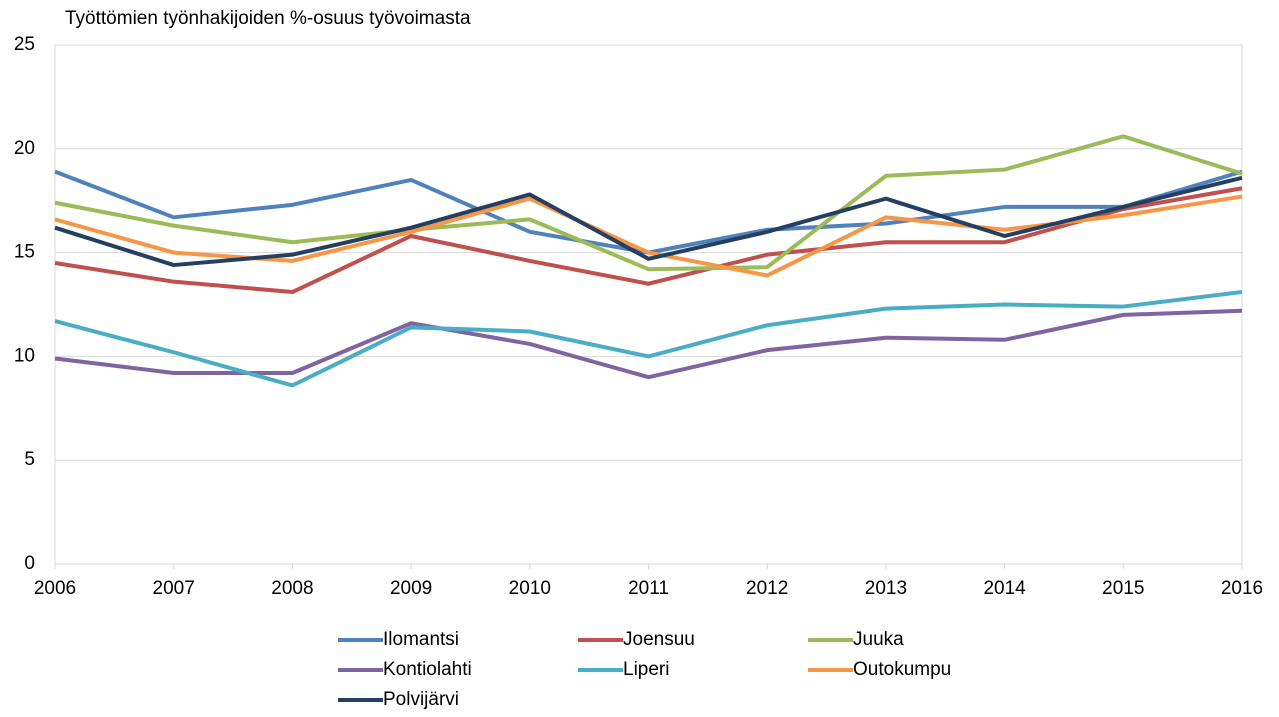  What do you see at coordinates (878, 639) in the screenshot?
I see `legend-label: Juuka` at bounding box center [878, 639].